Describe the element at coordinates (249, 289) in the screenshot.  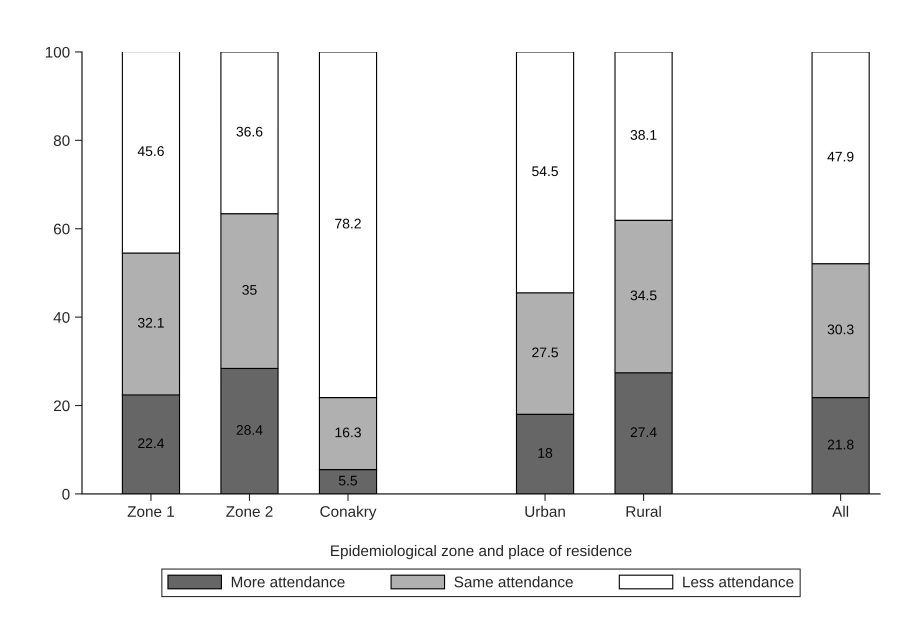
I see `data-label: 35` at that location.